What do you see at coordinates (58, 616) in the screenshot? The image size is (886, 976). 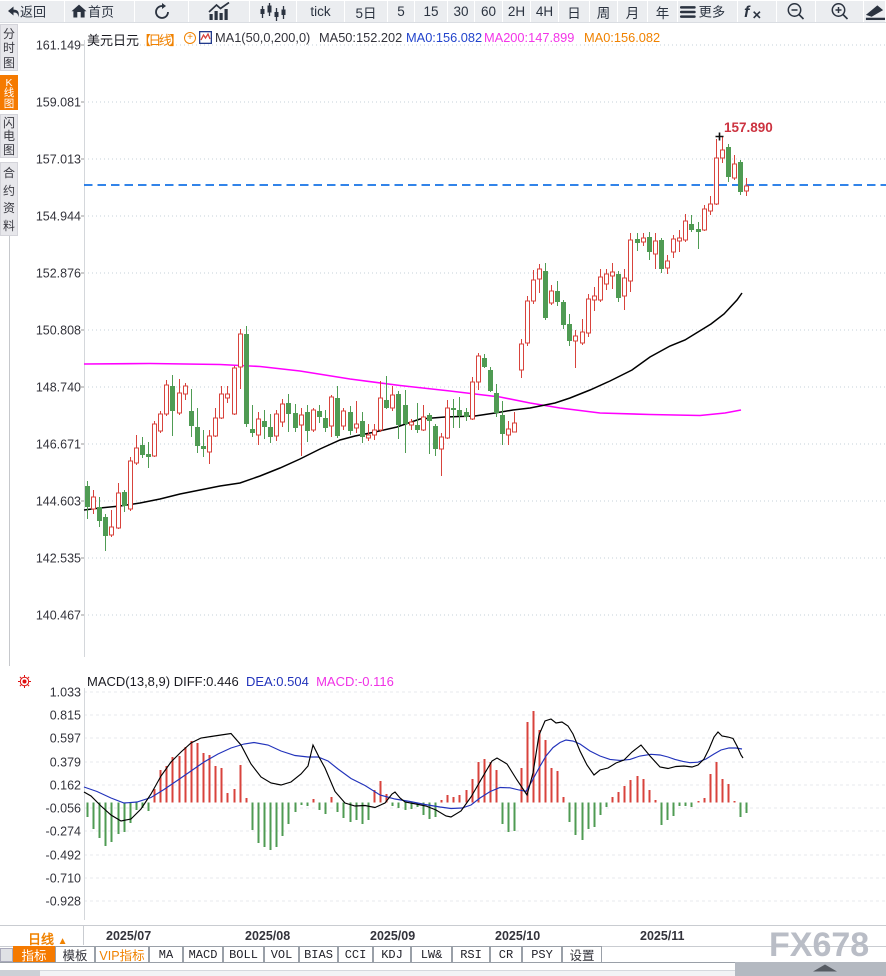 I see `svg-text: 140.467` at bounding box center [58, 616].